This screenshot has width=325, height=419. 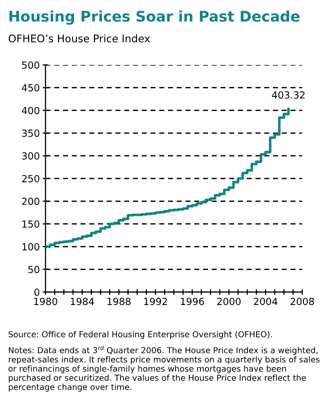 What do you see at coordinates (34, 270) in the screenshot?
I see `y-tick-label: 50` at bounding box center [34, 270].